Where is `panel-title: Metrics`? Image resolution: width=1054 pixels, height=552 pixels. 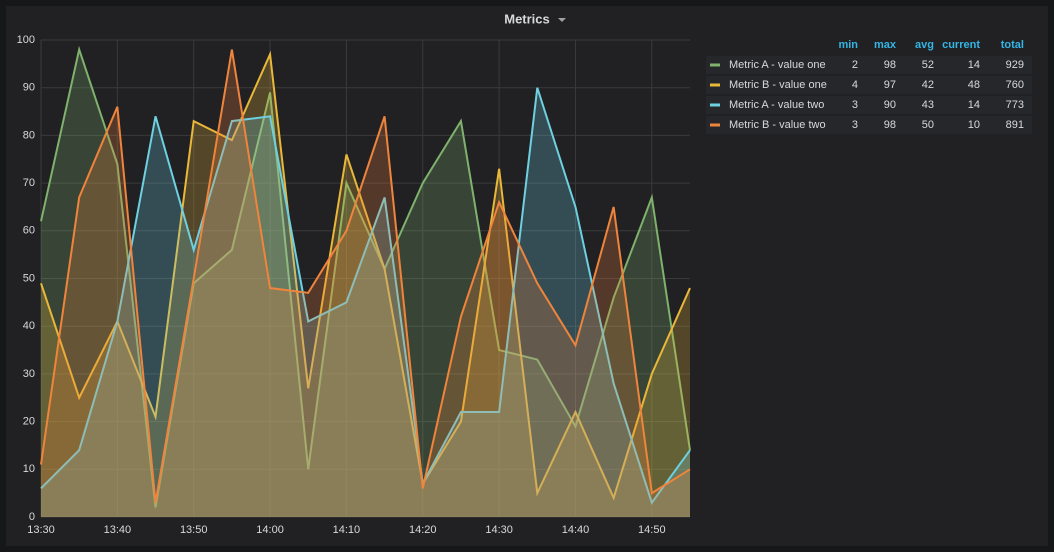
panel-title: Metrics is located at coordinates (527, 18).